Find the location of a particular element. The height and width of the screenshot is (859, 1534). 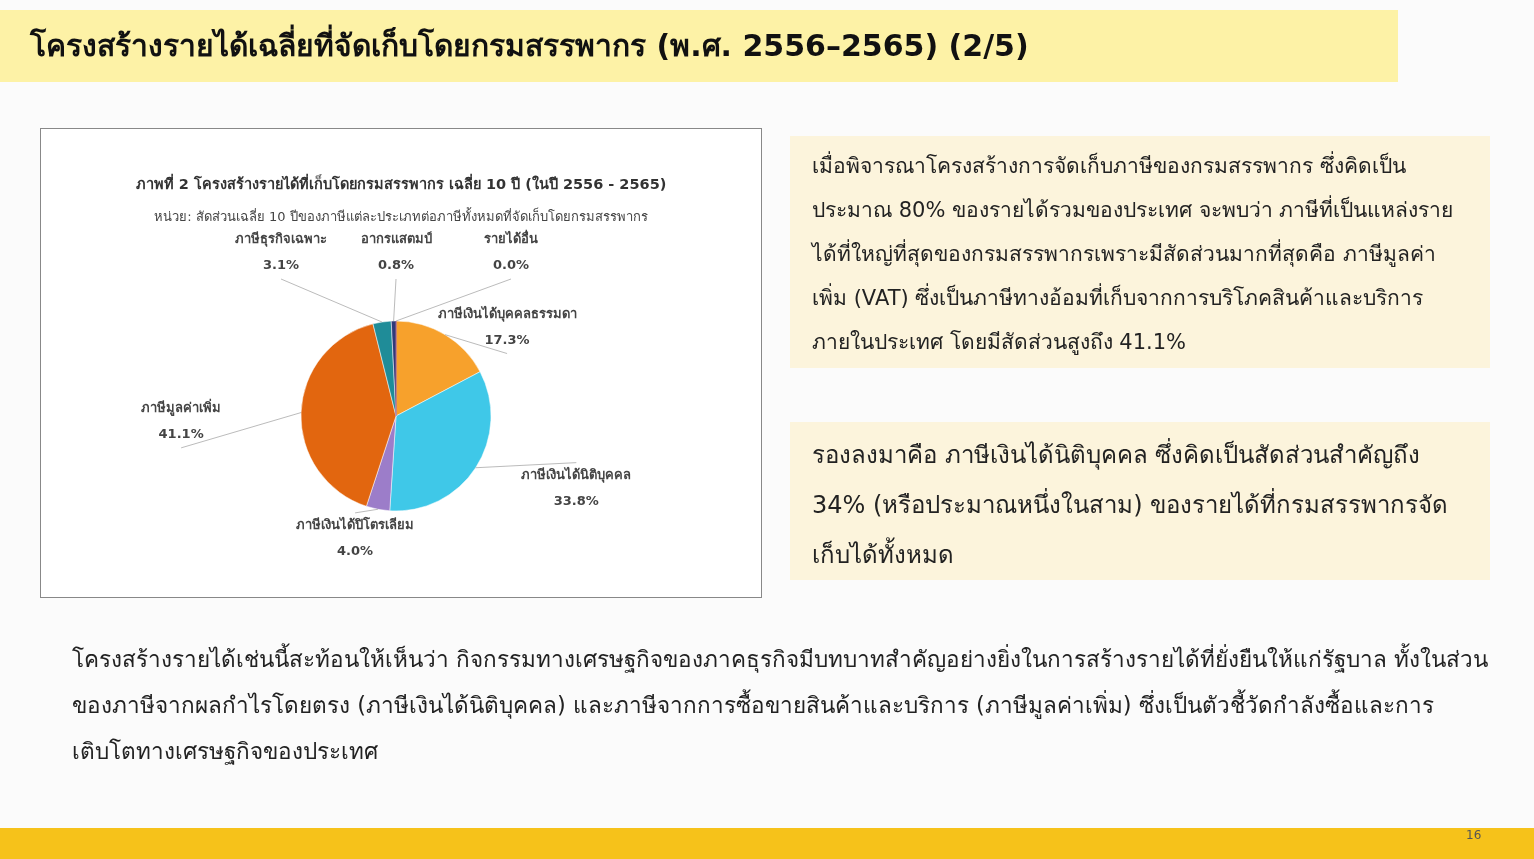

text: โครงสร้างรายได้เช่นนี้สะท้อนให้เห็นว่า กิจกรรมทางเศรษฐกิจของภาคธุรกิจมีบทบาทสำคัญอย่างยิ่งในการสร้างรายได้ที่ยั่งยืนให้แก่รัฐบาล ทั้งในส่วนของภาษีจากผลกำไรโดยตรง (ภาษีเงินได้นิติบุคคล) และภาษีจากการซื้อขายสินค้าและบริการ (ภาษีมูลค่าเพิ่ม) ซึ่งเป็นตัวชี้วัดกำลังซื้อและการเติบโตทางเศรษฐกิจของประเทศ is located at coordinates (781, 704).